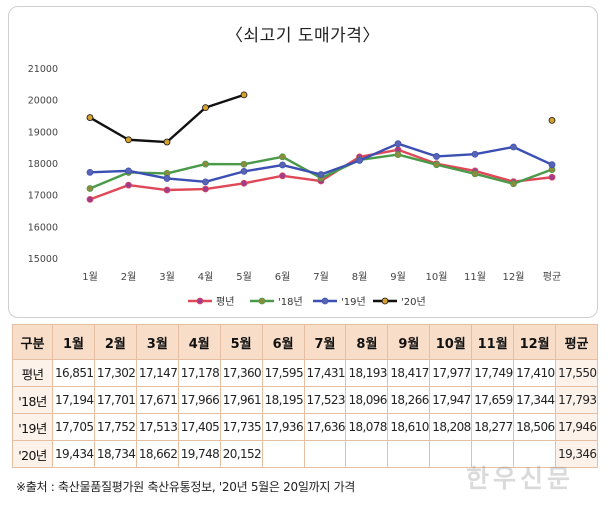 This screenshot has height=517, width=608. I want to click on table-cell: 17,410, so click(535, 373).